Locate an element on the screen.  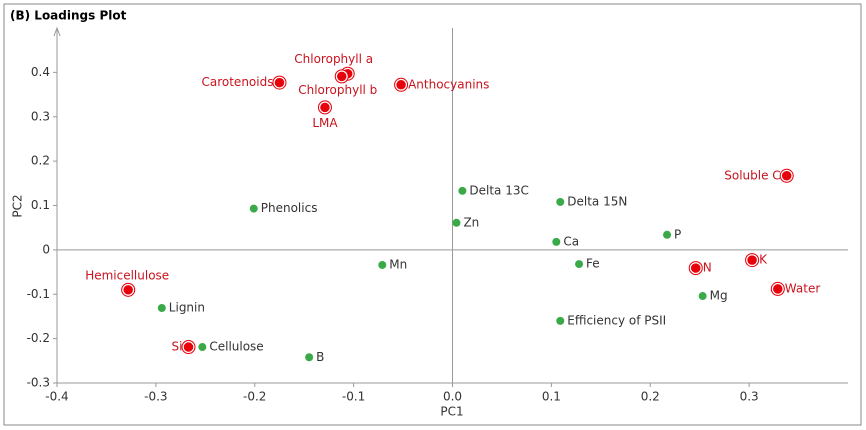
point-label: Chlorophyll a is located at coordinates (333, 59).